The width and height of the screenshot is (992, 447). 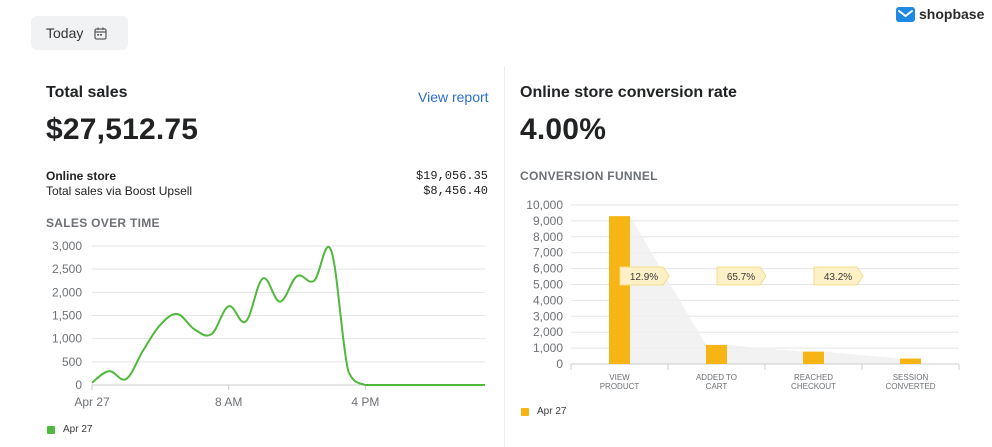 I want to click on y-tick-label: 5,000, so click(x=548, y=285).